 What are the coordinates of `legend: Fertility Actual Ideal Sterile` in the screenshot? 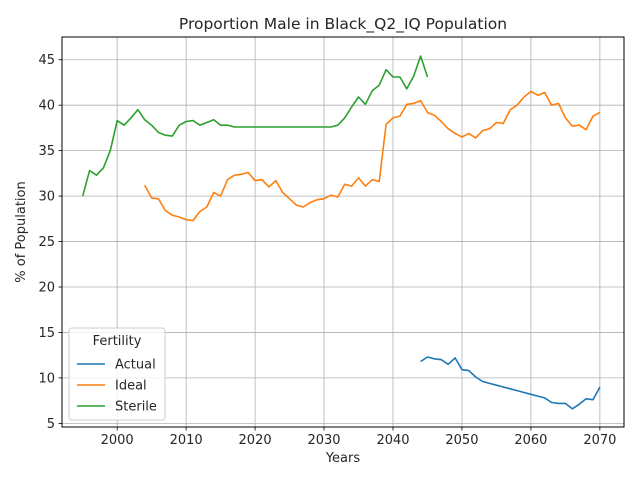 It's located at (117, 374).